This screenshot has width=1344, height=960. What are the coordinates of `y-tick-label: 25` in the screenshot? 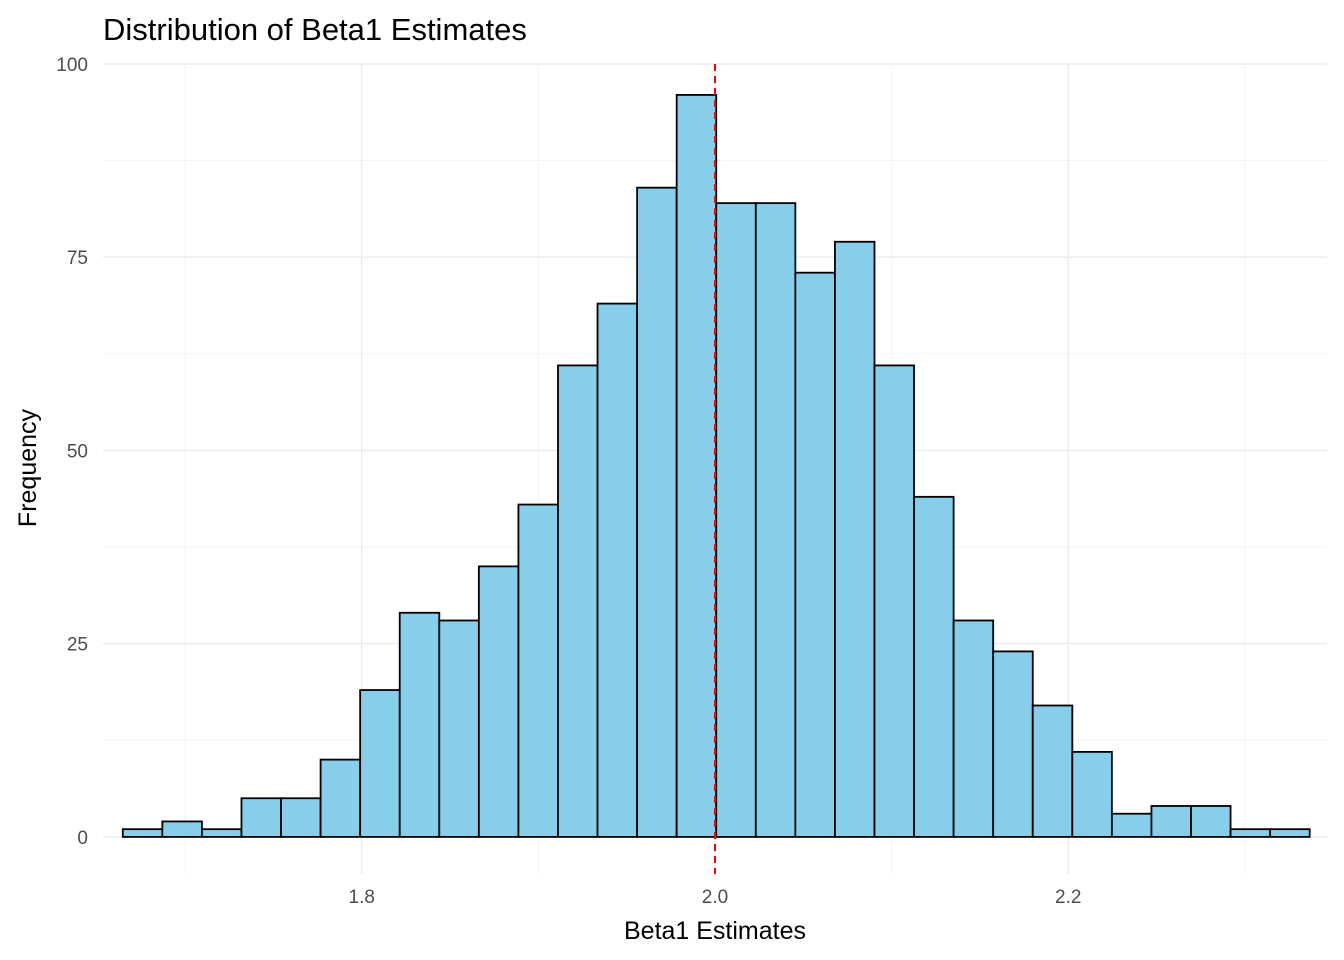 It's located at (77, 645).